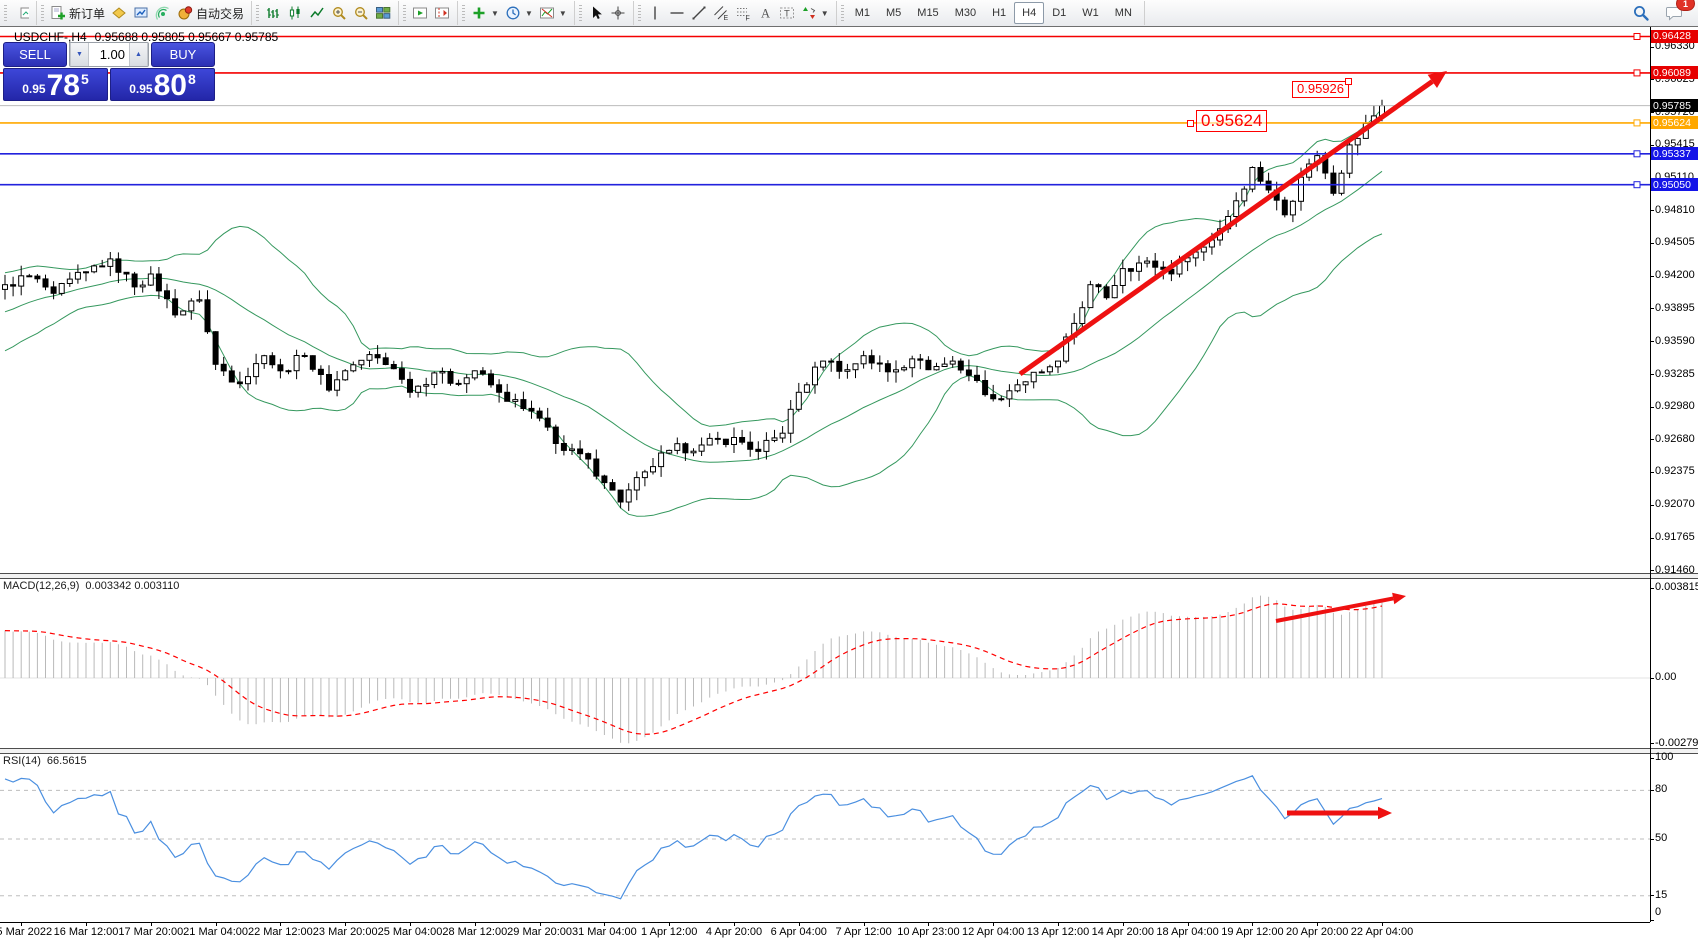 Image resolution: width=1698 pixels, height=941 pixels. I want to click on rsi-name: RSI(14), so click(22, 761).